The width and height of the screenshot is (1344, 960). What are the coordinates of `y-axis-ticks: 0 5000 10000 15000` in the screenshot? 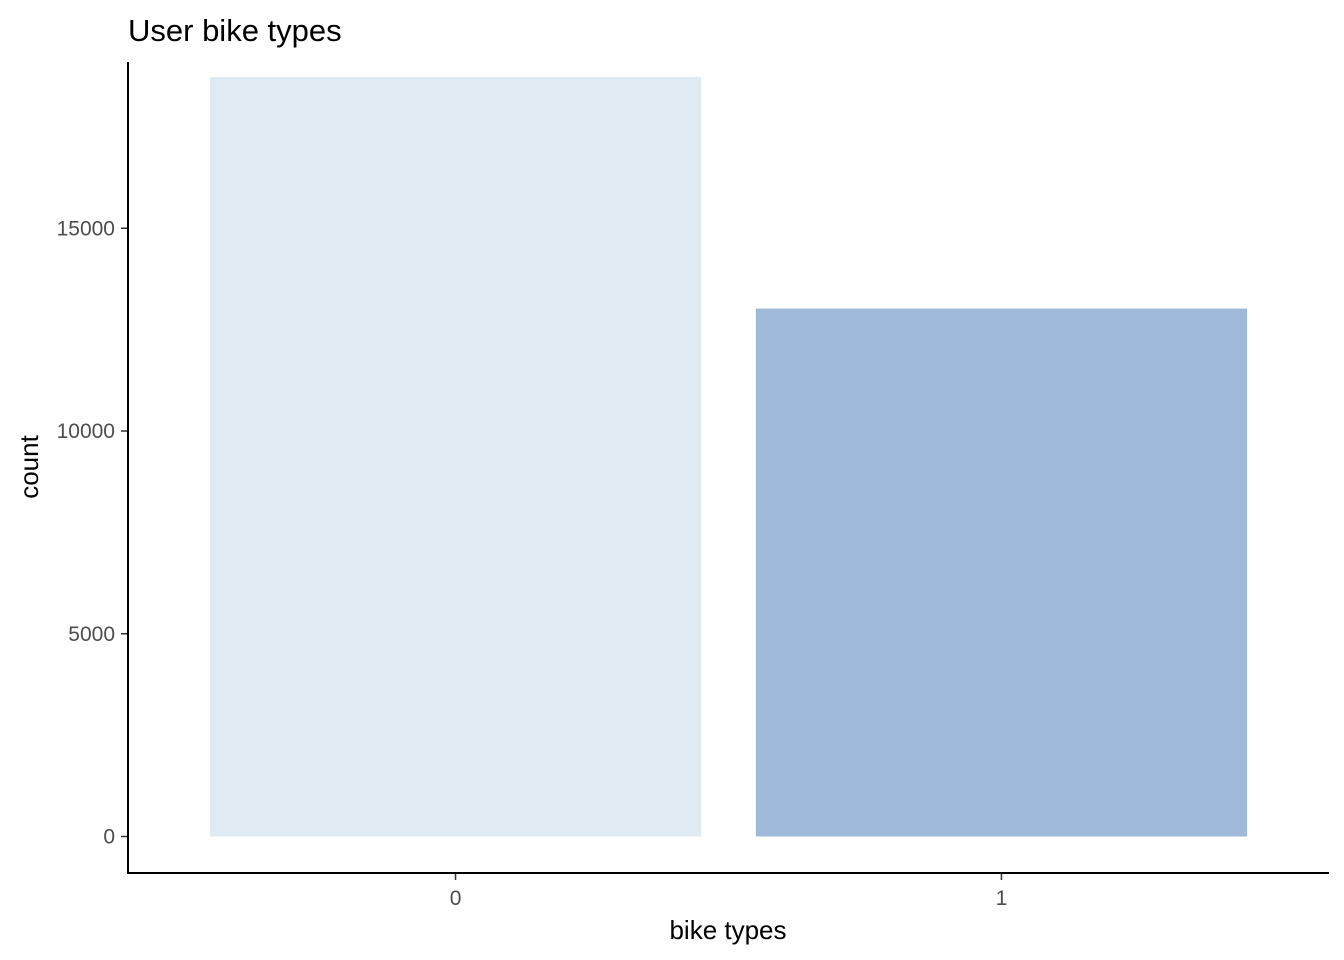 It's located at (92, 533).